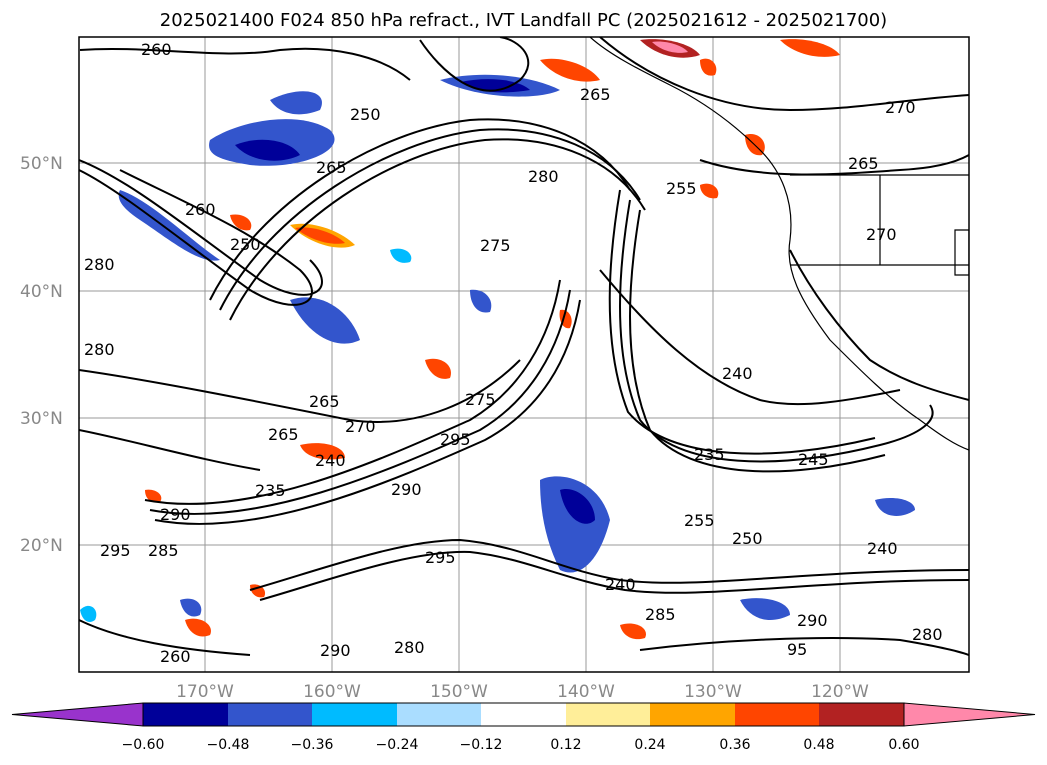  I want to click on lat-label: 50°N, so click(41, 164).